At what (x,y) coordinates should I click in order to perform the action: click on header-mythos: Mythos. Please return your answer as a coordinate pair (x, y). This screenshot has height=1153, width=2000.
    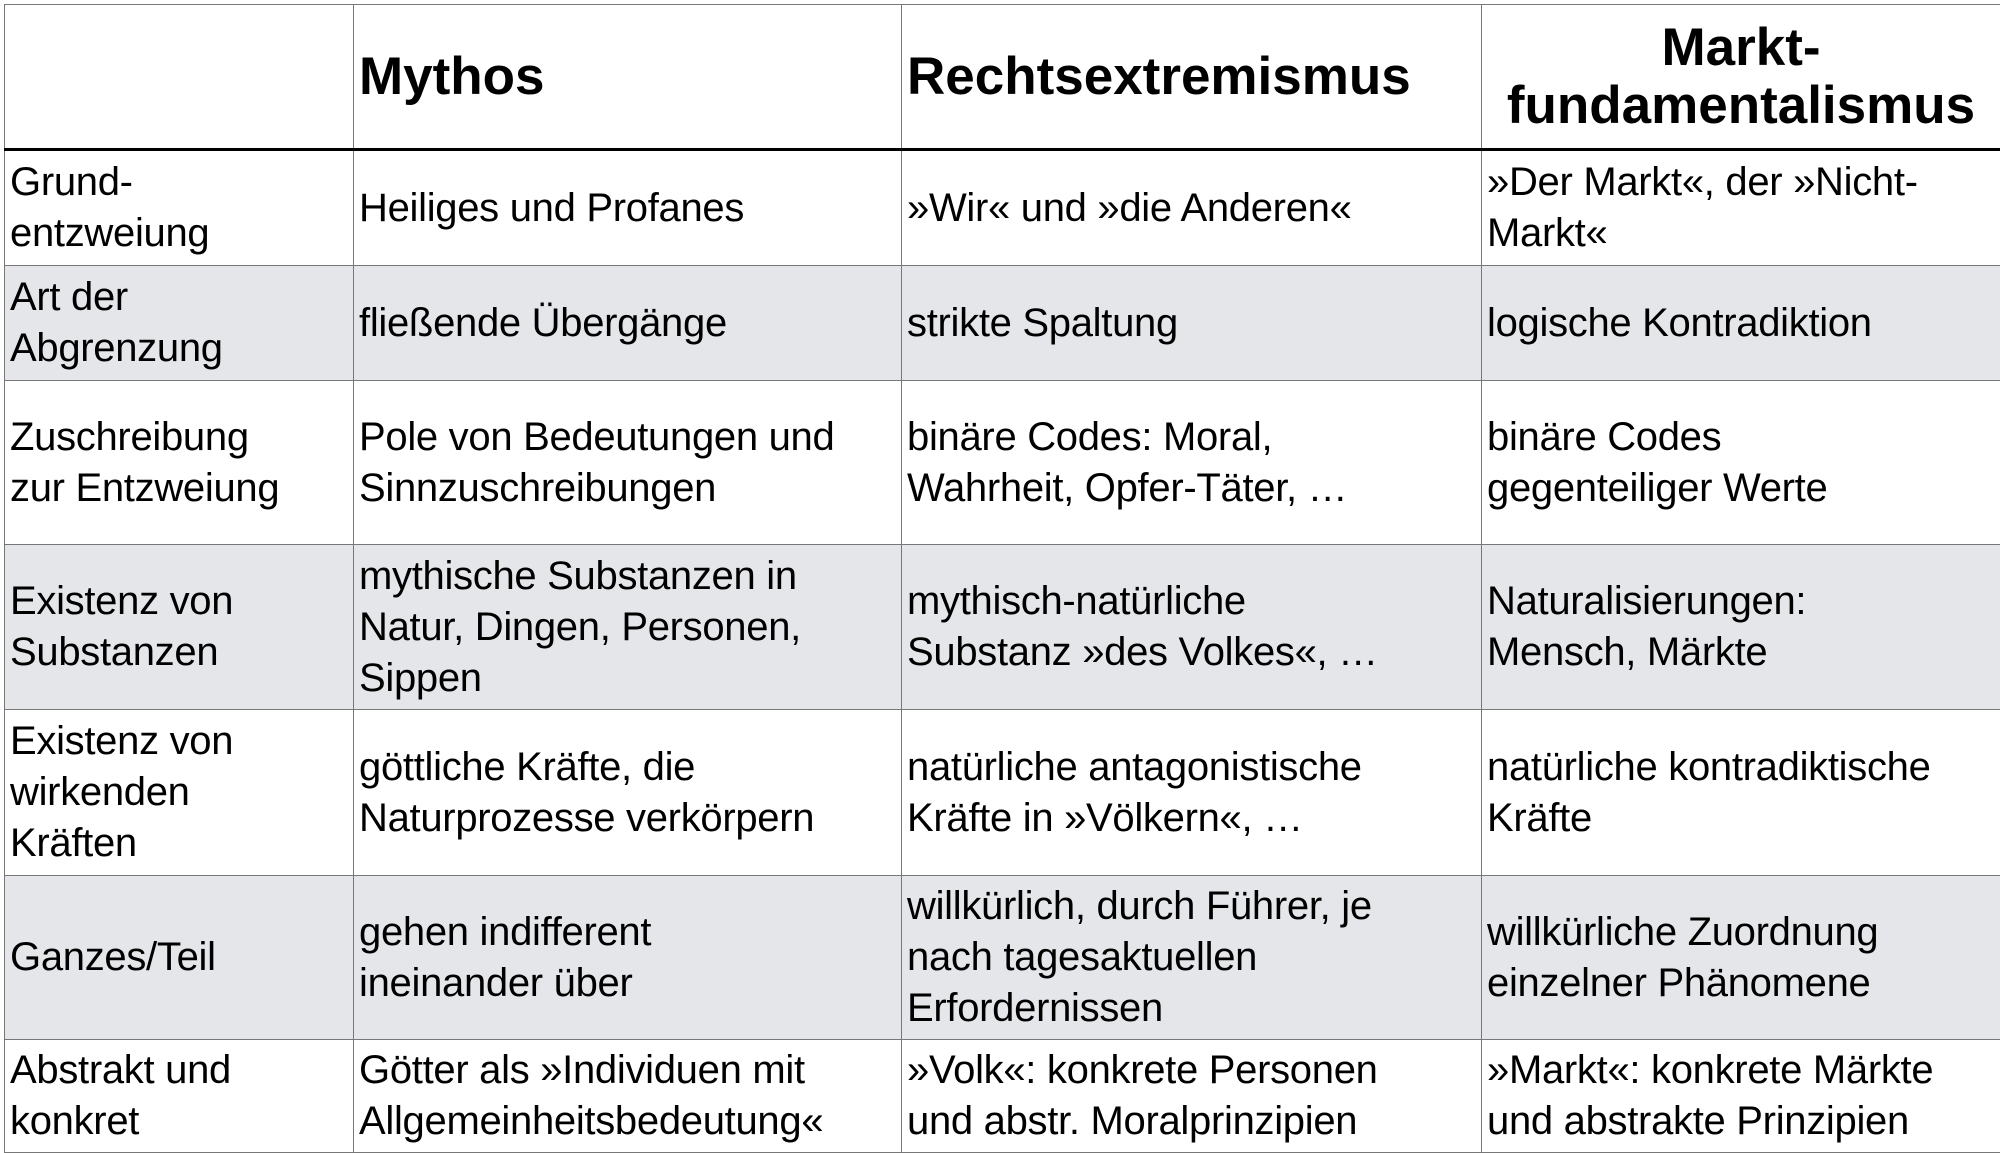
    Looking at the image, I should click on (628, 77).